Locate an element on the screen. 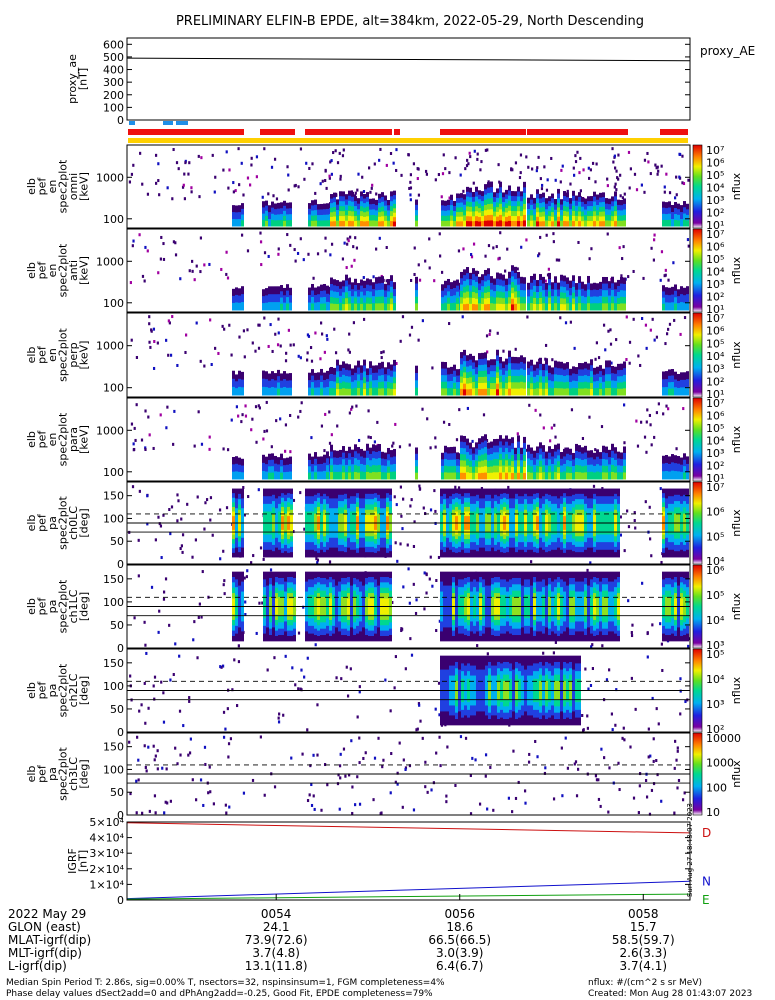  ytick-label: 100 is located at coordinates (113, 107).